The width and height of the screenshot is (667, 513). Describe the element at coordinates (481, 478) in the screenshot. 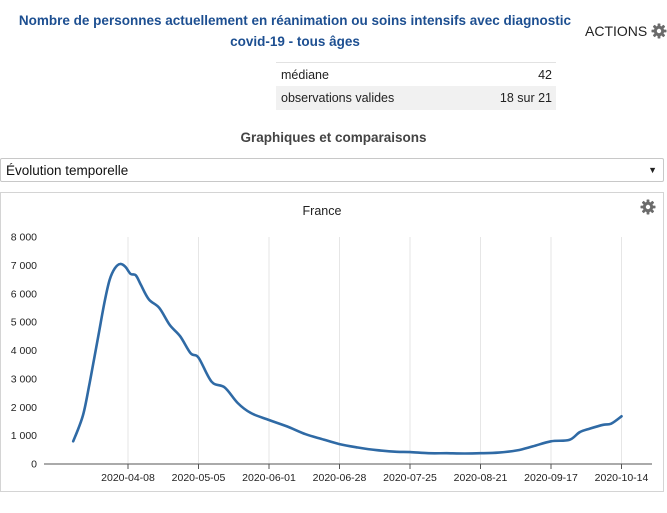

I see `x-tick-label: 2020-08-21` at that location.